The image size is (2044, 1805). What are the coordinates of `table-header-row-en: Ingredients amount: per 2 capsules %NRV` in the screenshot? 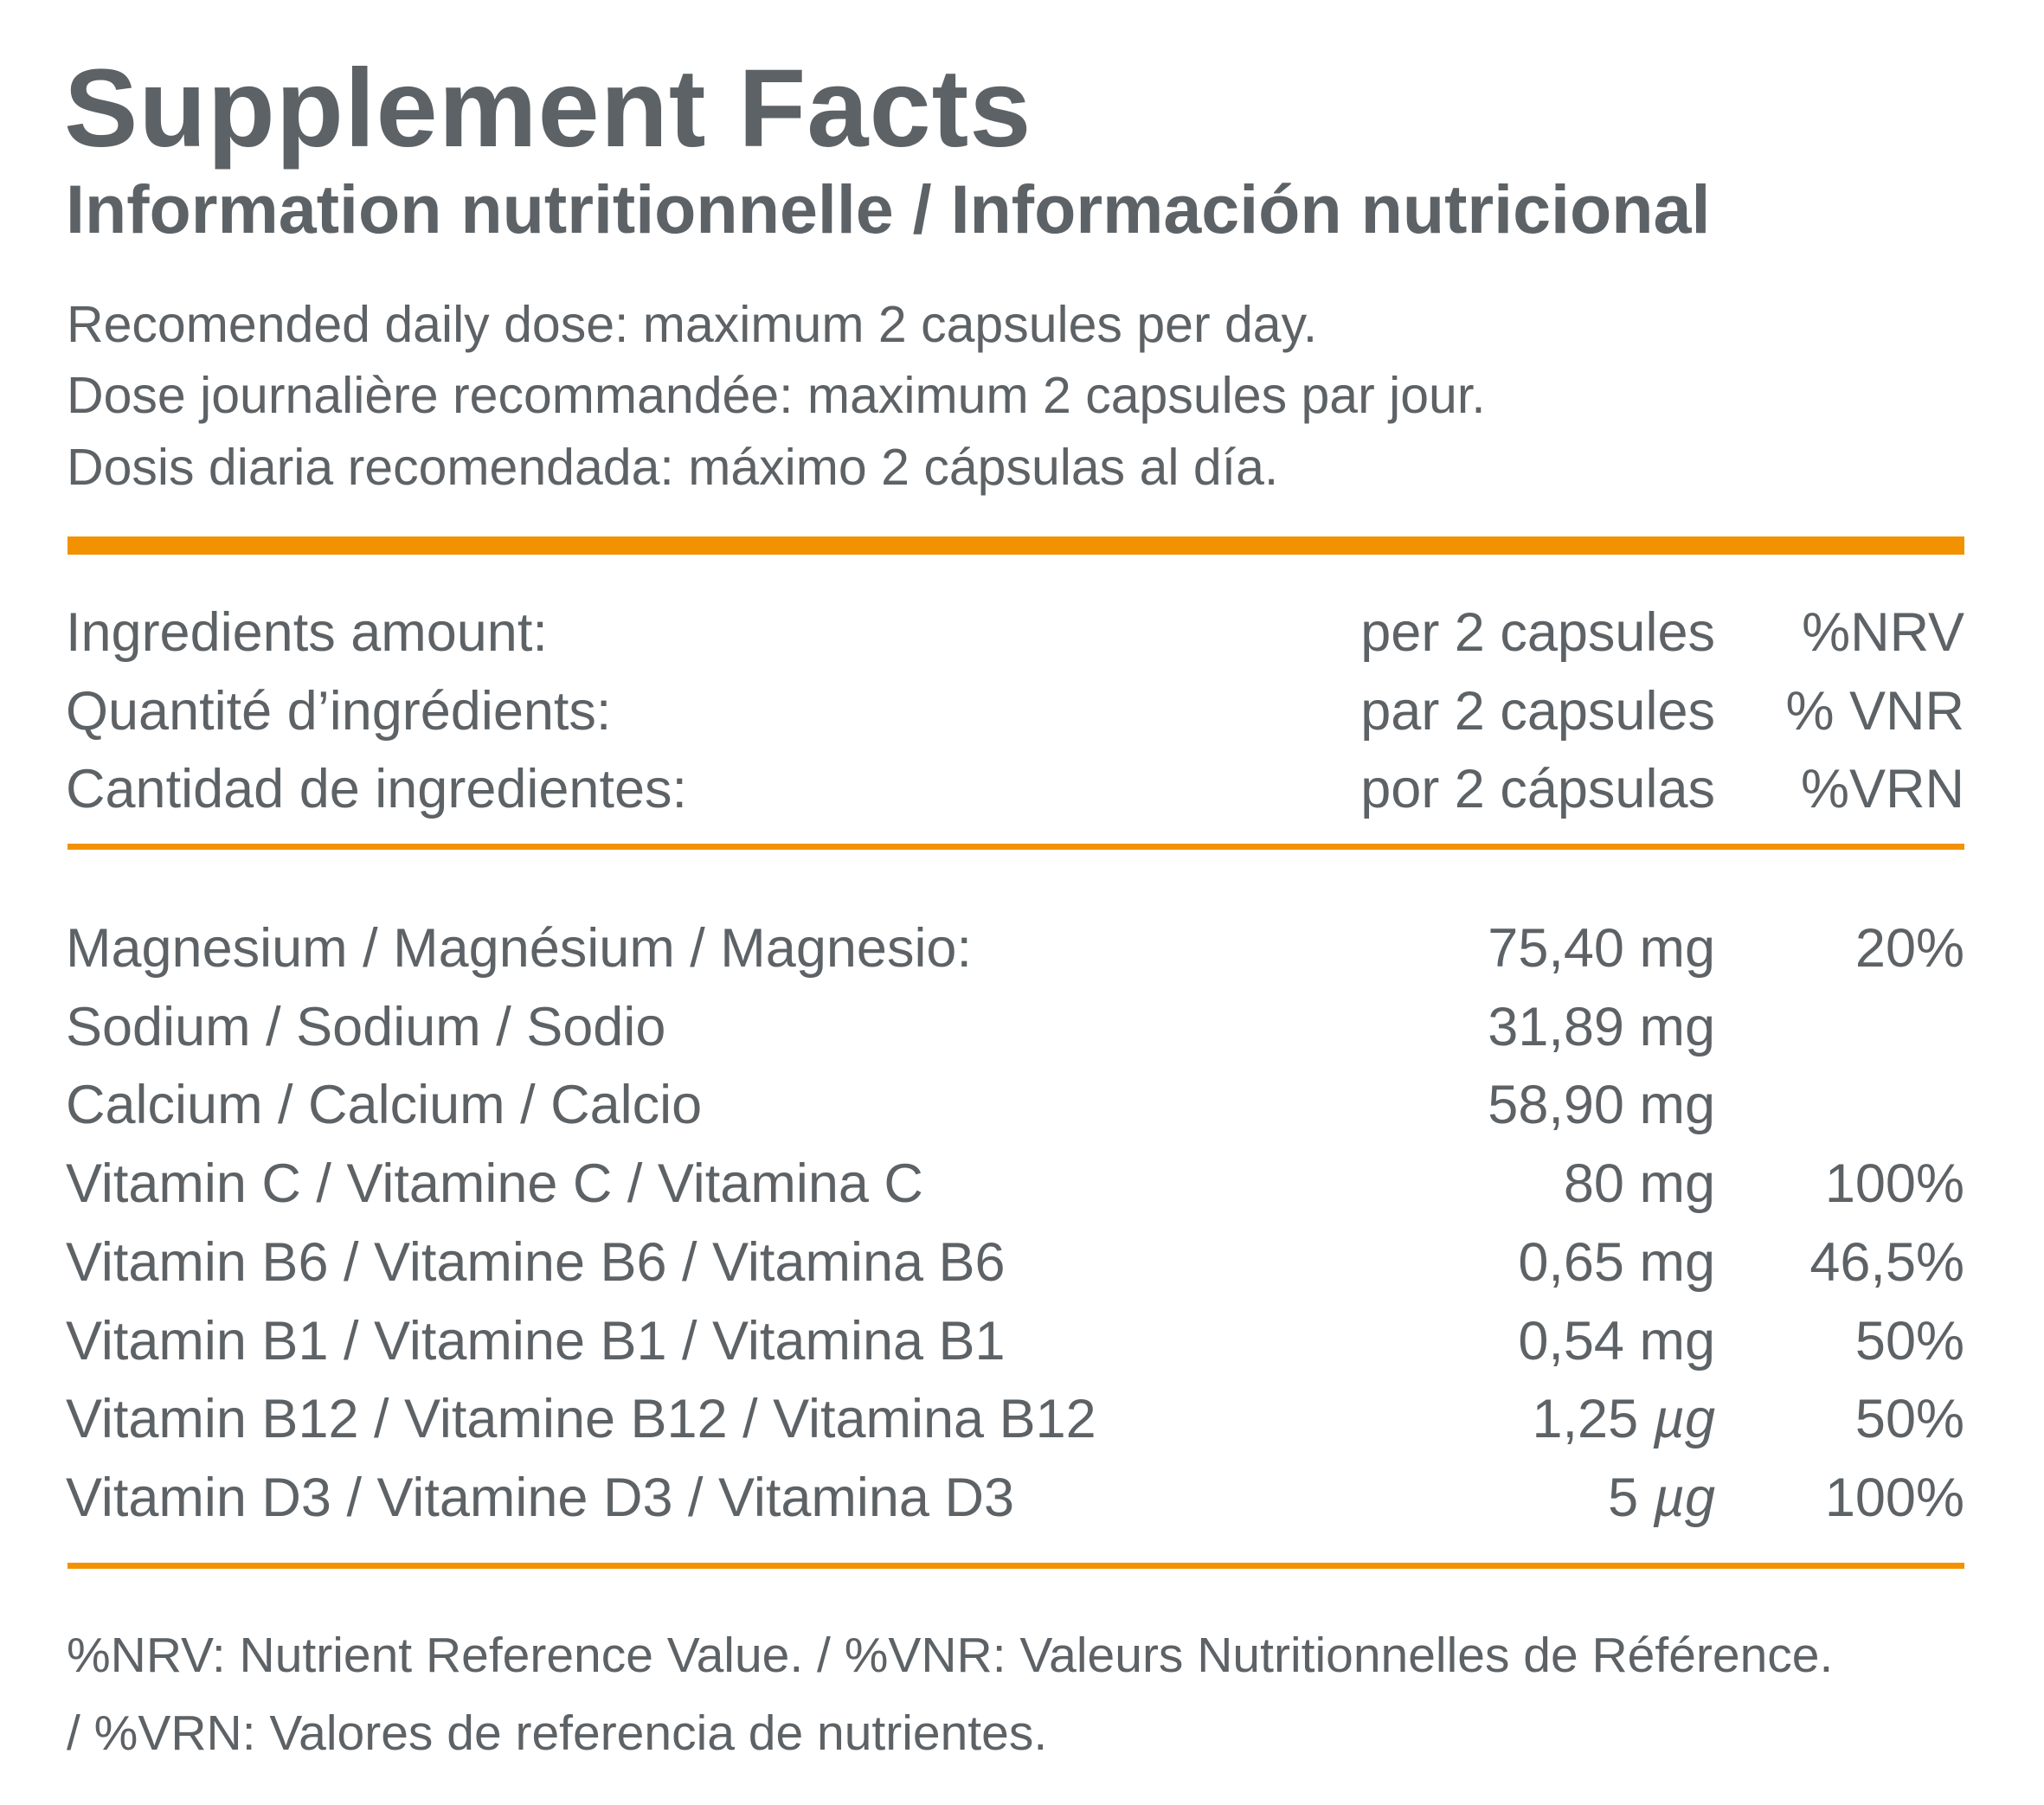 It's located at (1022, 636).